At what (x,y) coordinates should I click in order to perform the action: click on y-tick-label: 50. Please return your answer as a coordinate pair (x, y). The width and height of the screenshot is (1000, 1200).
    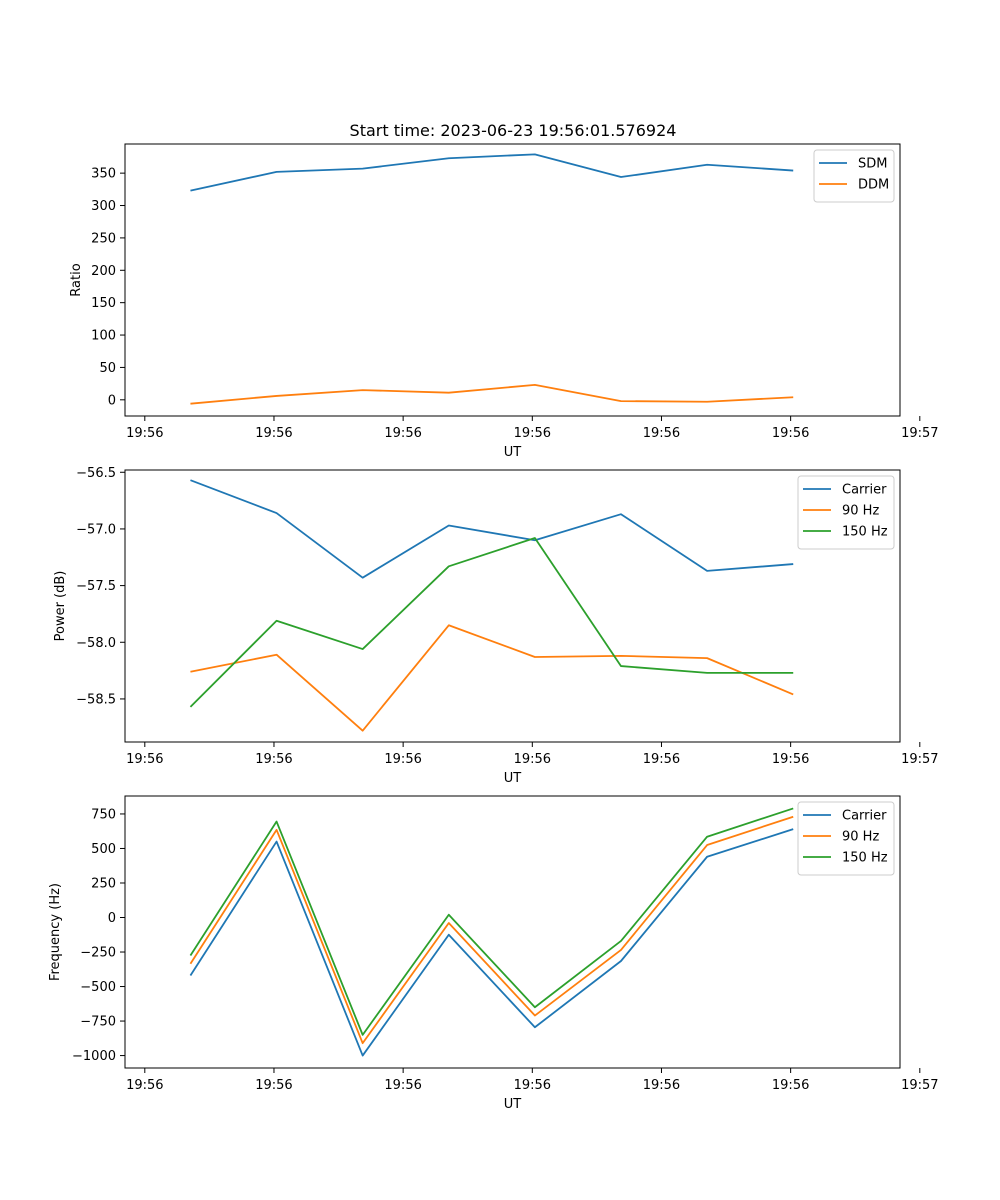
    Looking at the image, I should click on (107, 368).